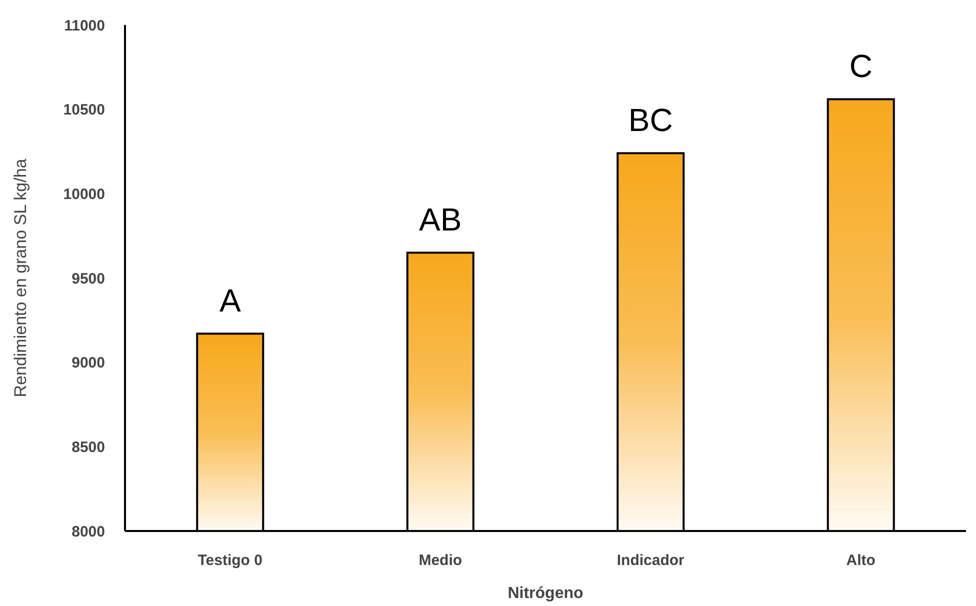 The image size is (976, 606). What do you see at coordinates (88, 531) in the screenshot?
I see `y-tick-label: 8000` at bounding box center [88, 531].